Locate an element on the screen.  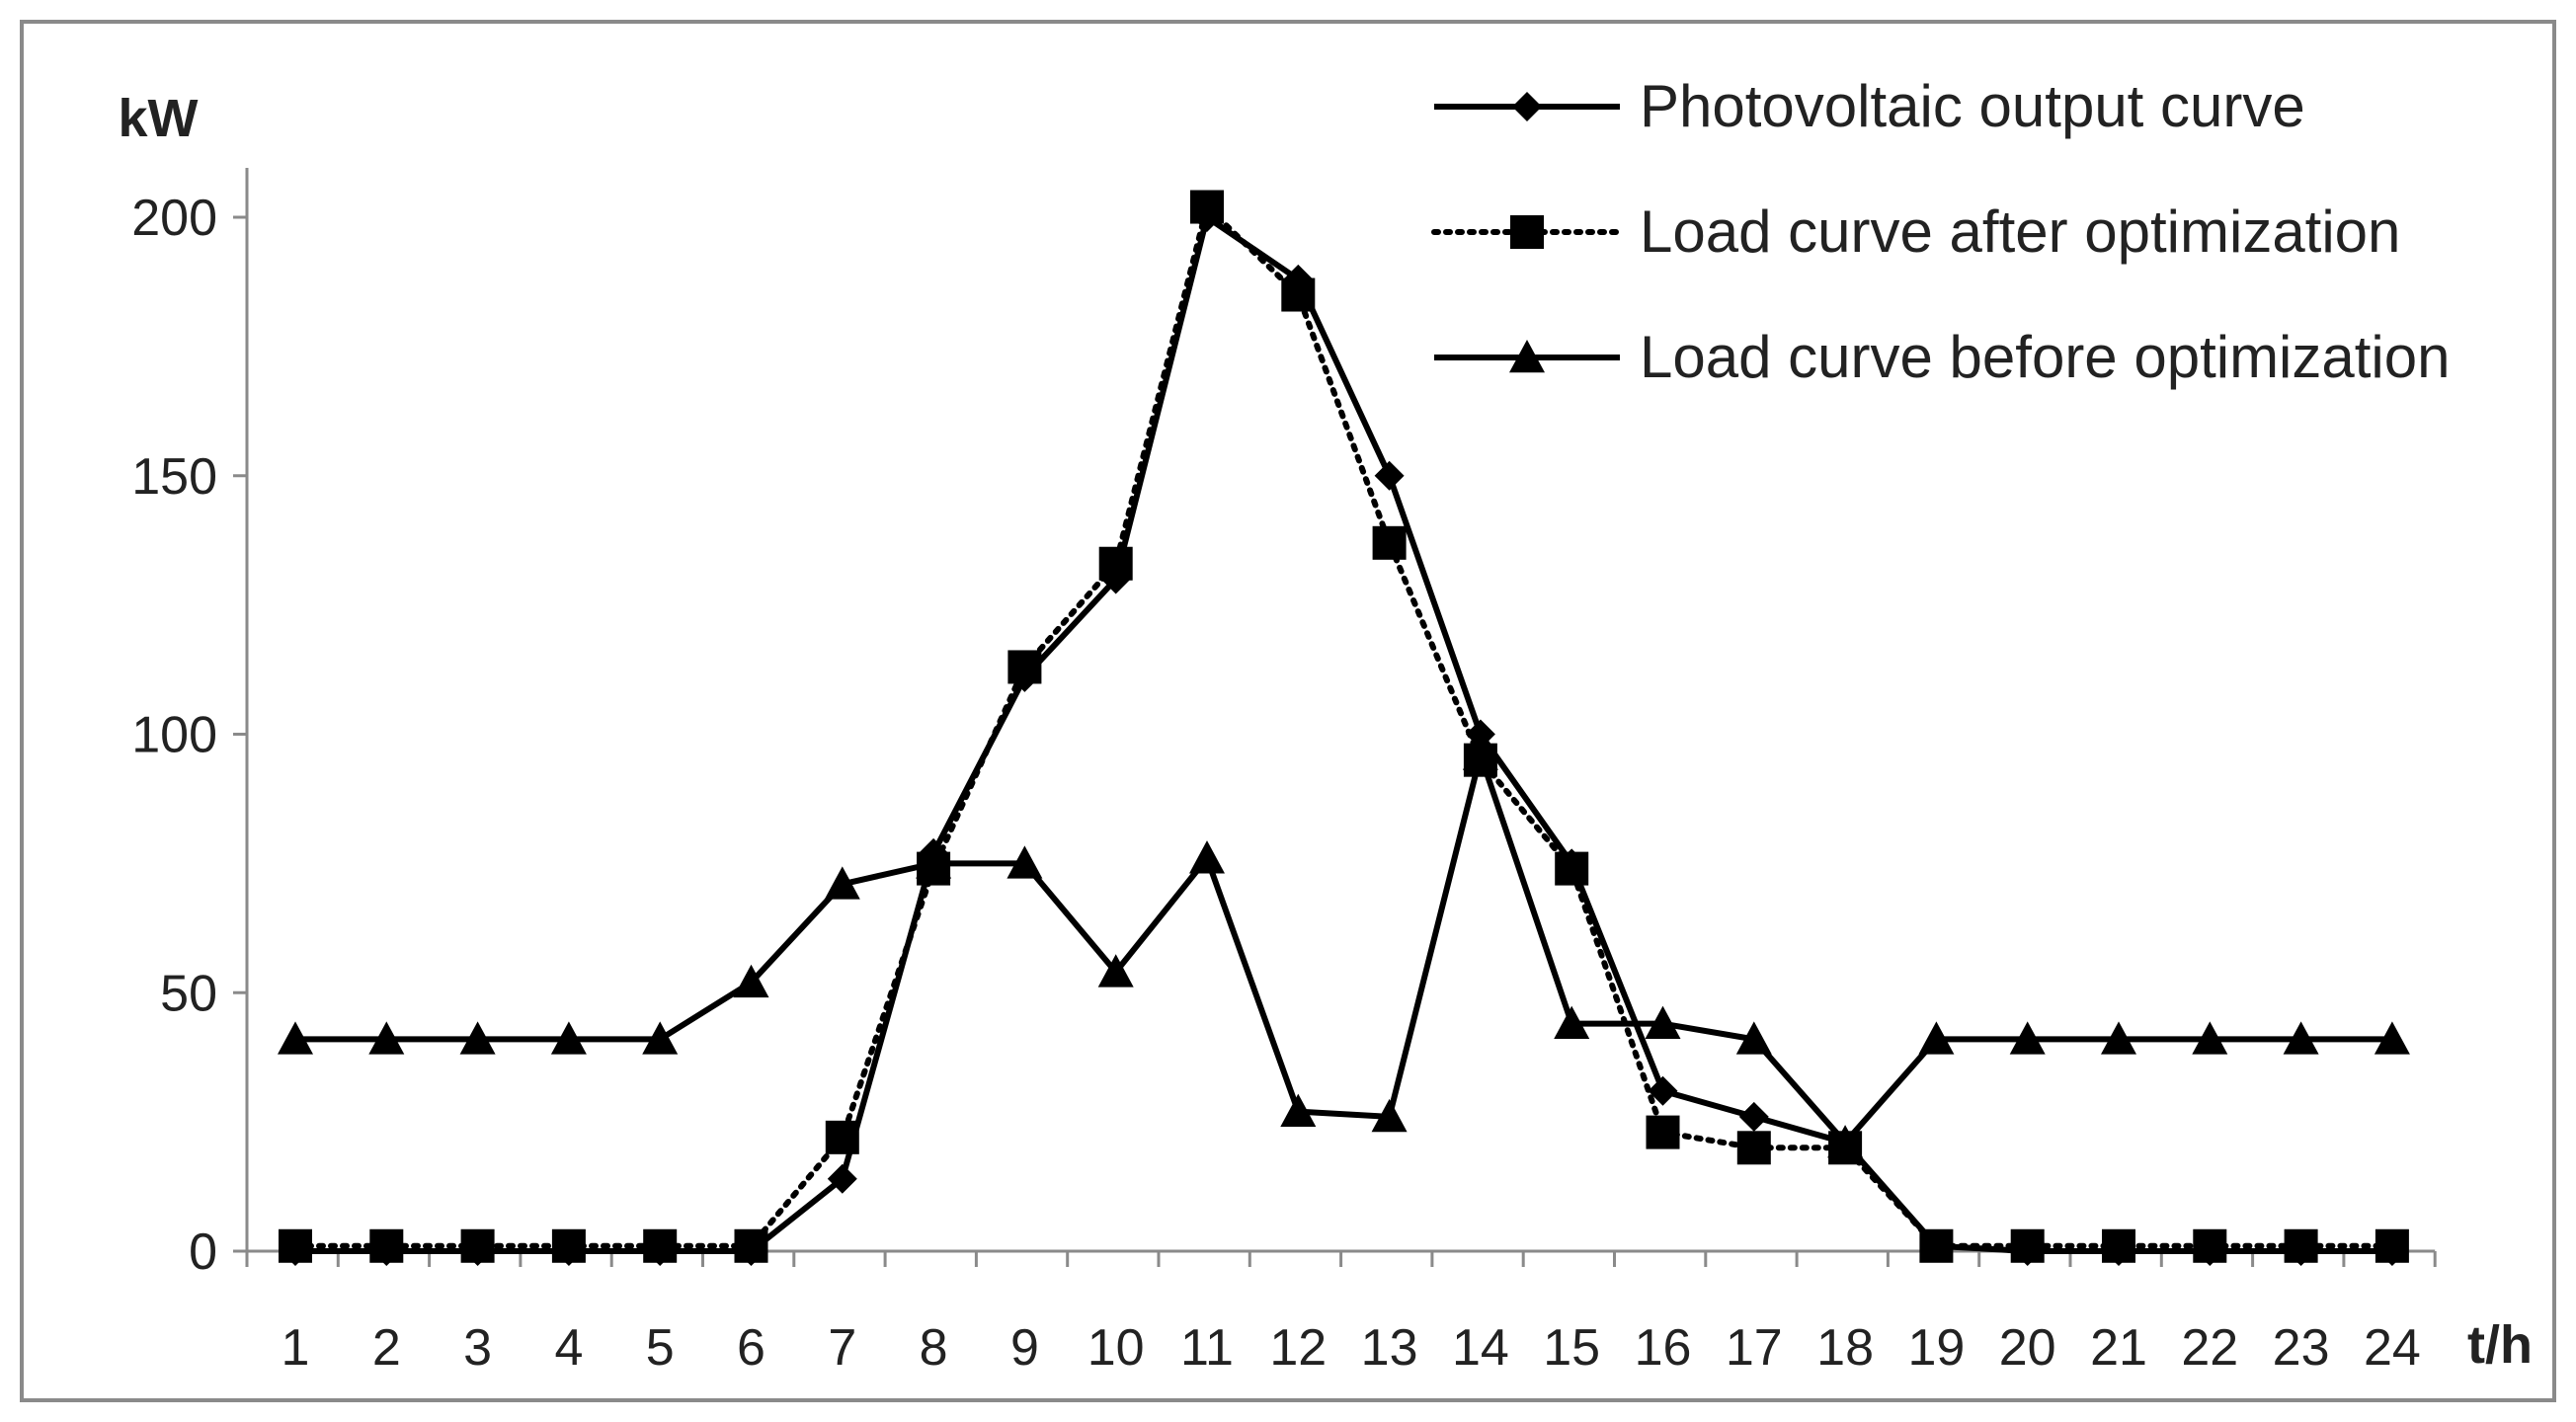
x-axis-label: t/h is located at coordinates (2500, 1345).